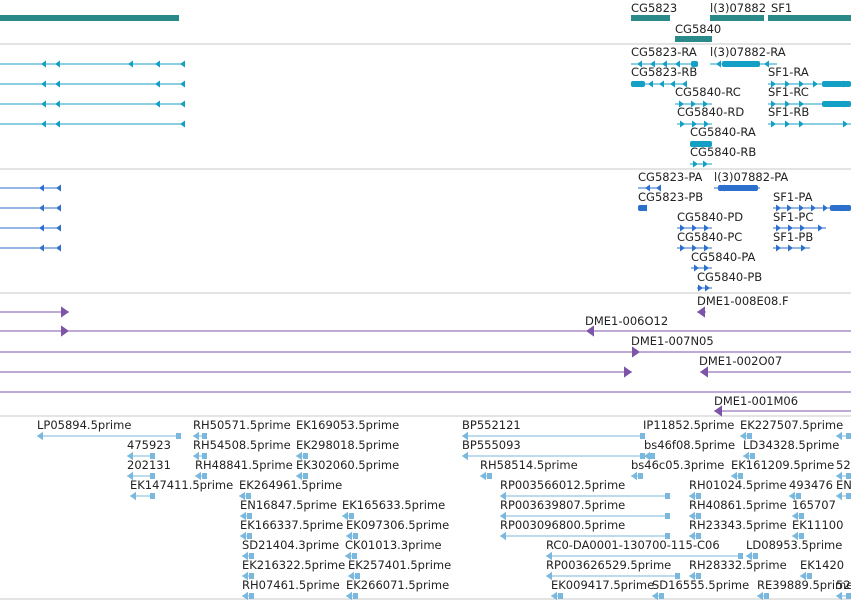 The width and height of the screenshot is (851, 601). I want to click on est-label: RE39889.5prime, so click(804, 585).